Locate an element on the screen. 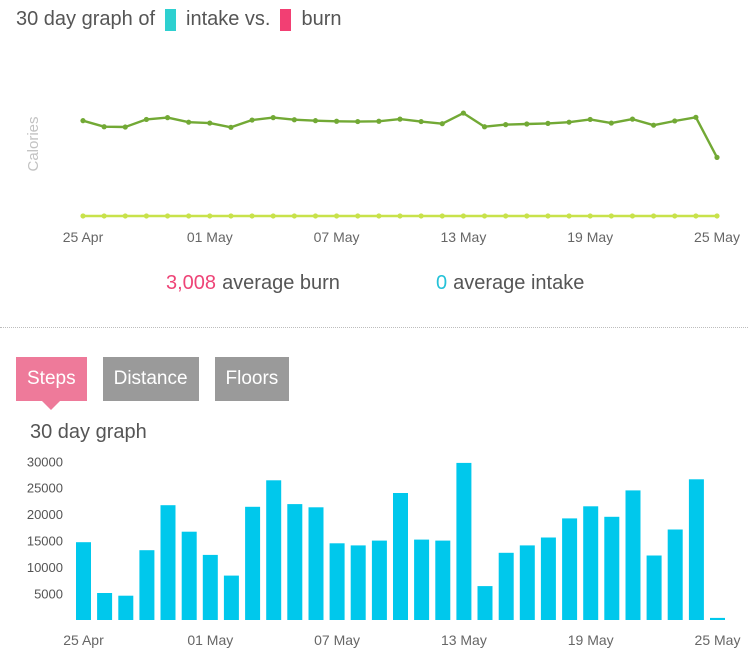  calories-axis-label: Calories is located at coordinates (33, 143).